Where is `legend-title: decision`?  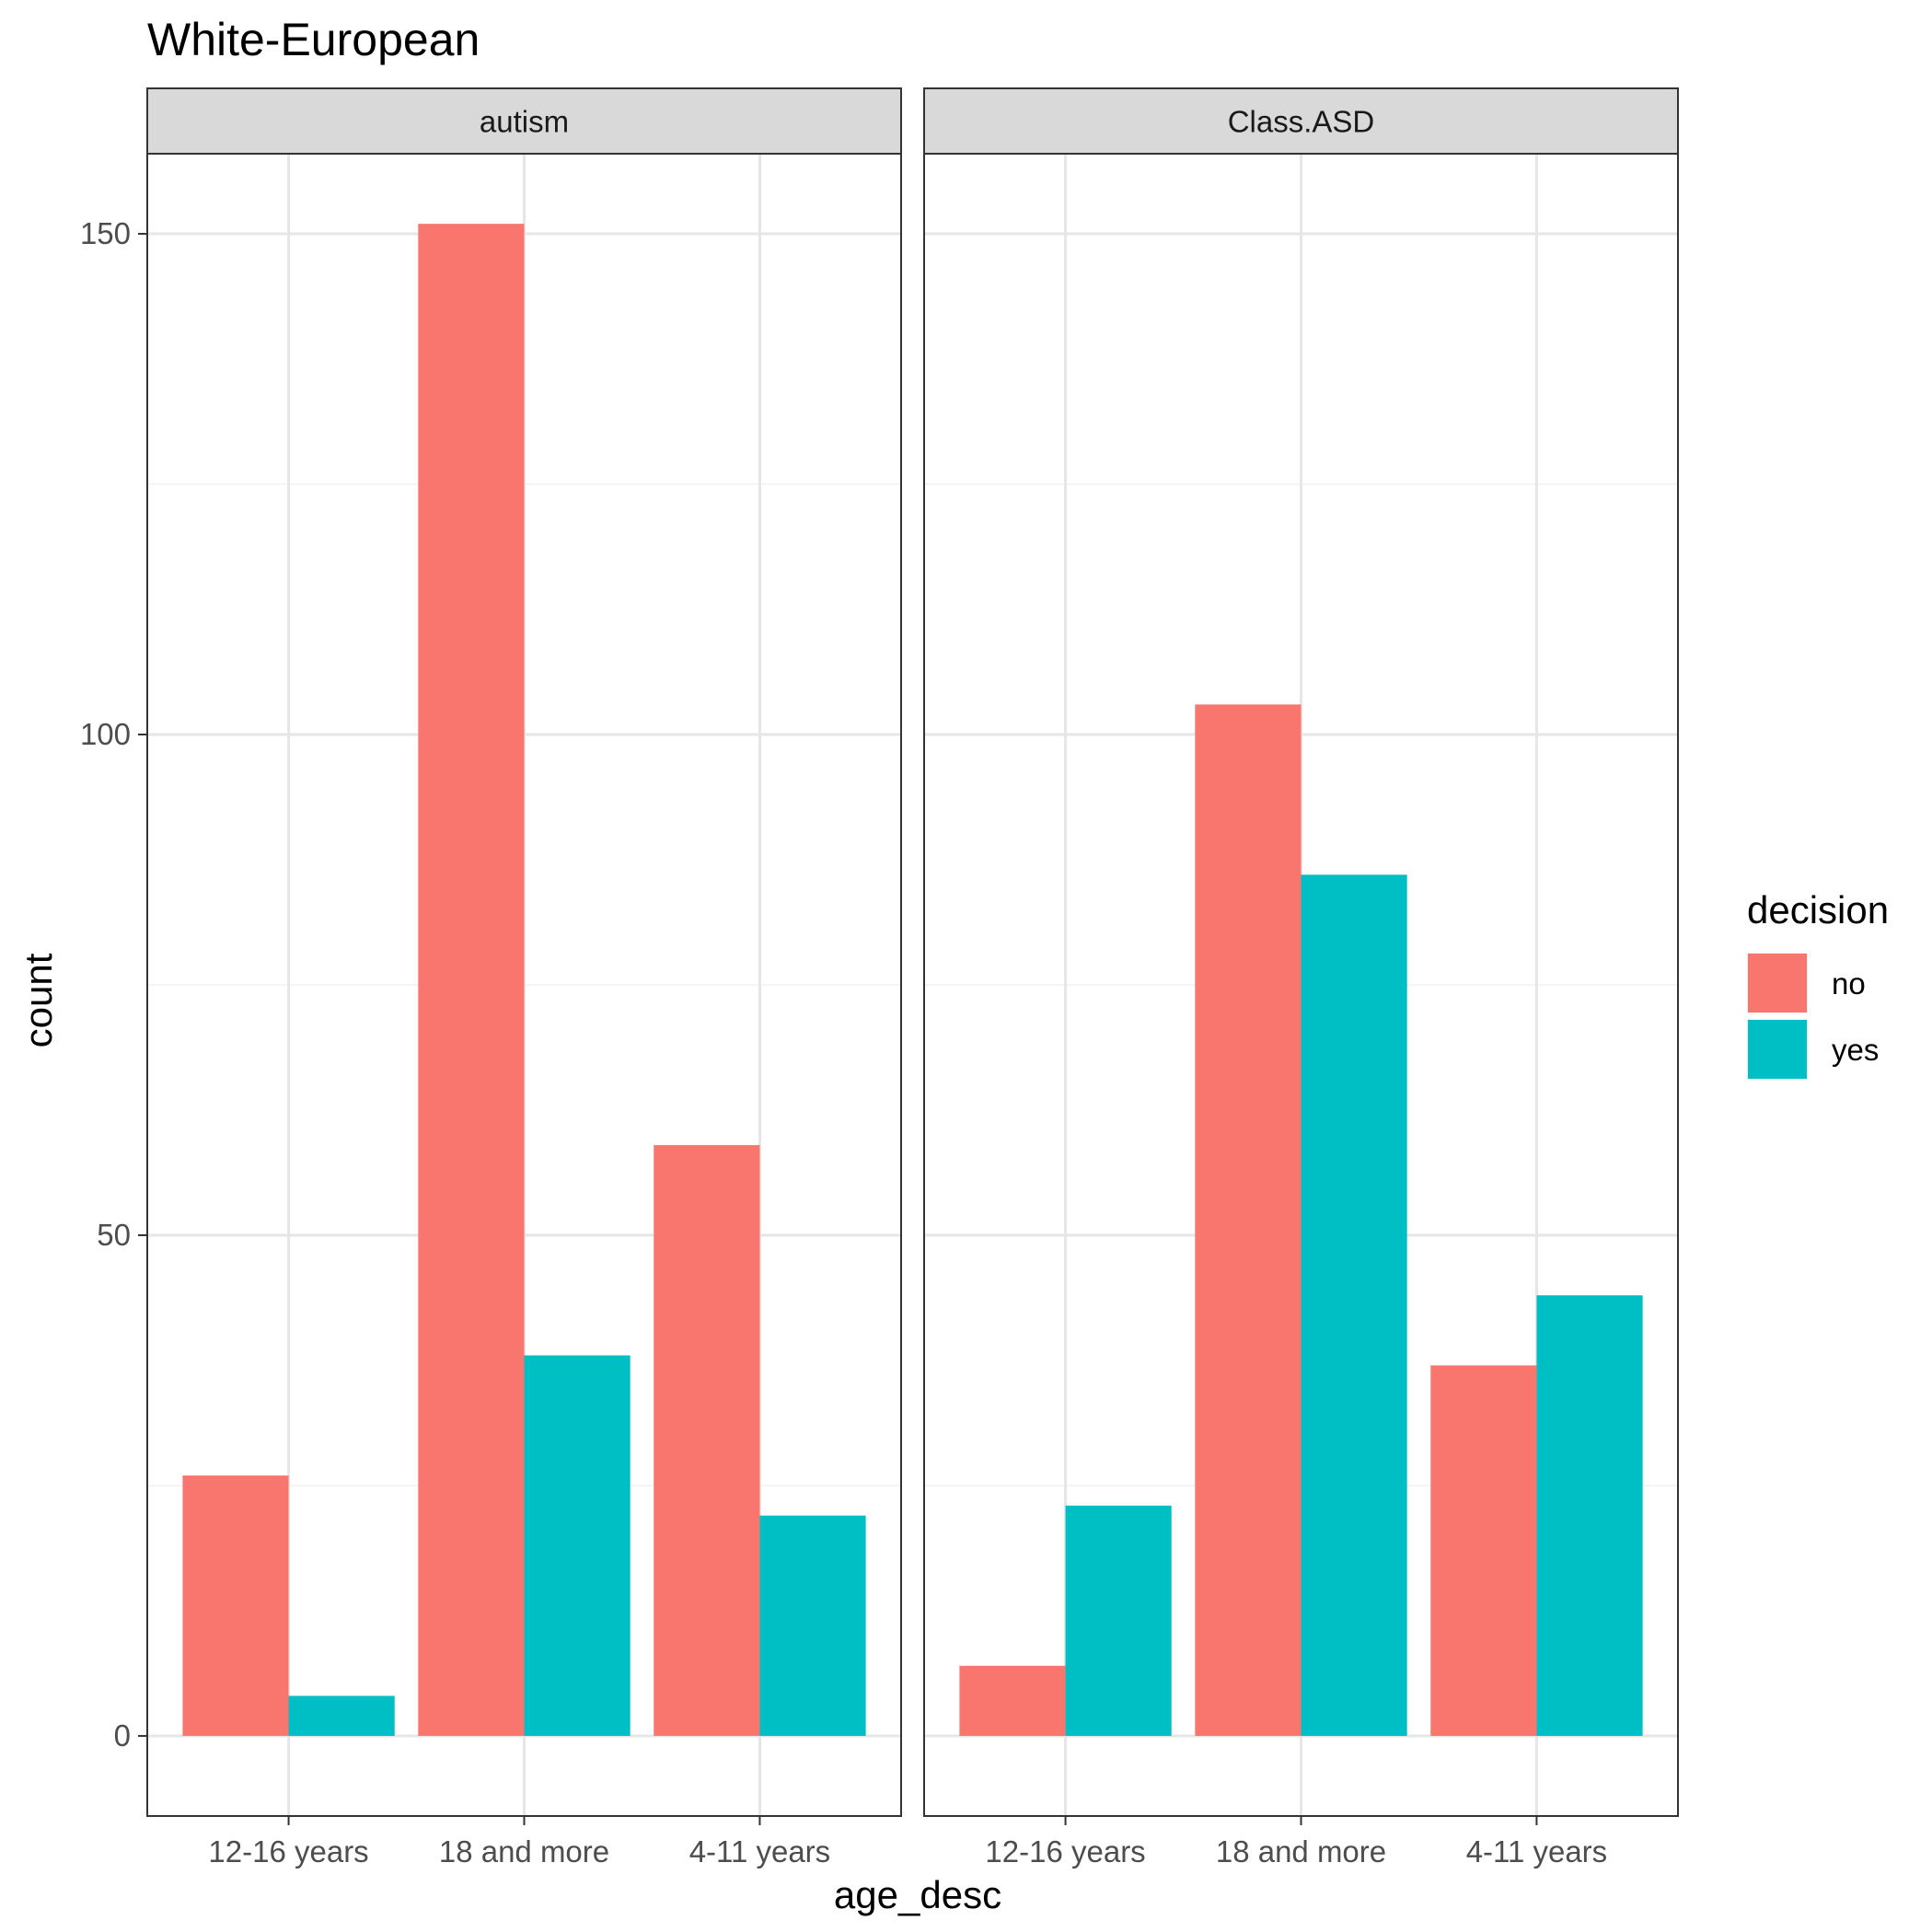 legend-title: decision is located at coordinates (1818, 910).